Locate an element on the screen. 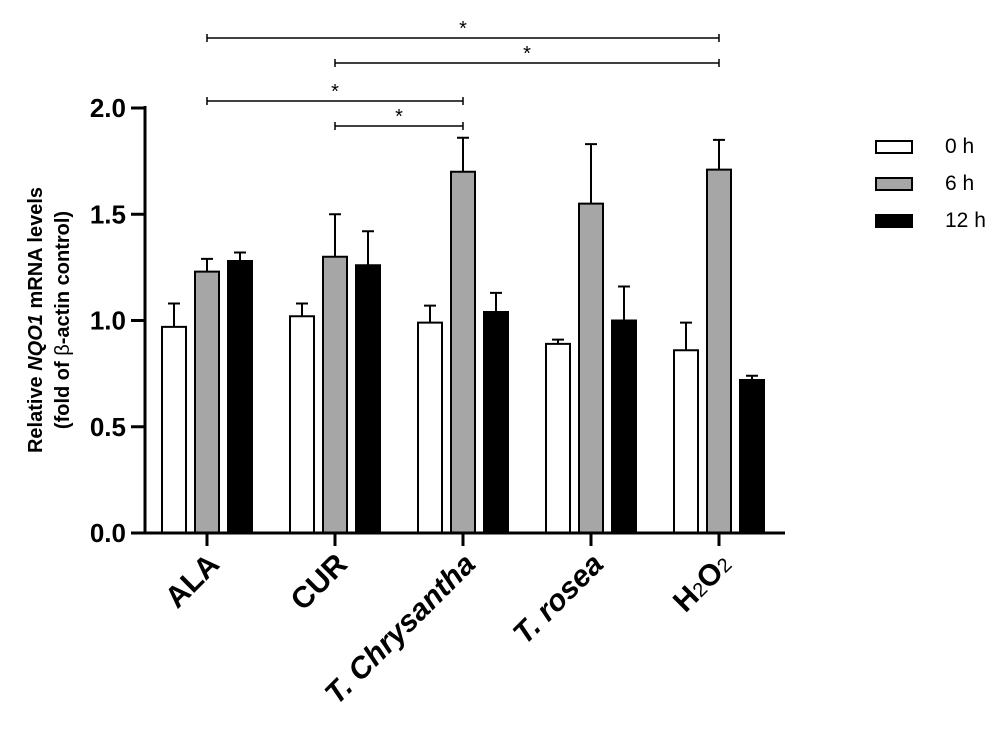  y-tick-label: 0.5 is located at coordinates (108, 427).